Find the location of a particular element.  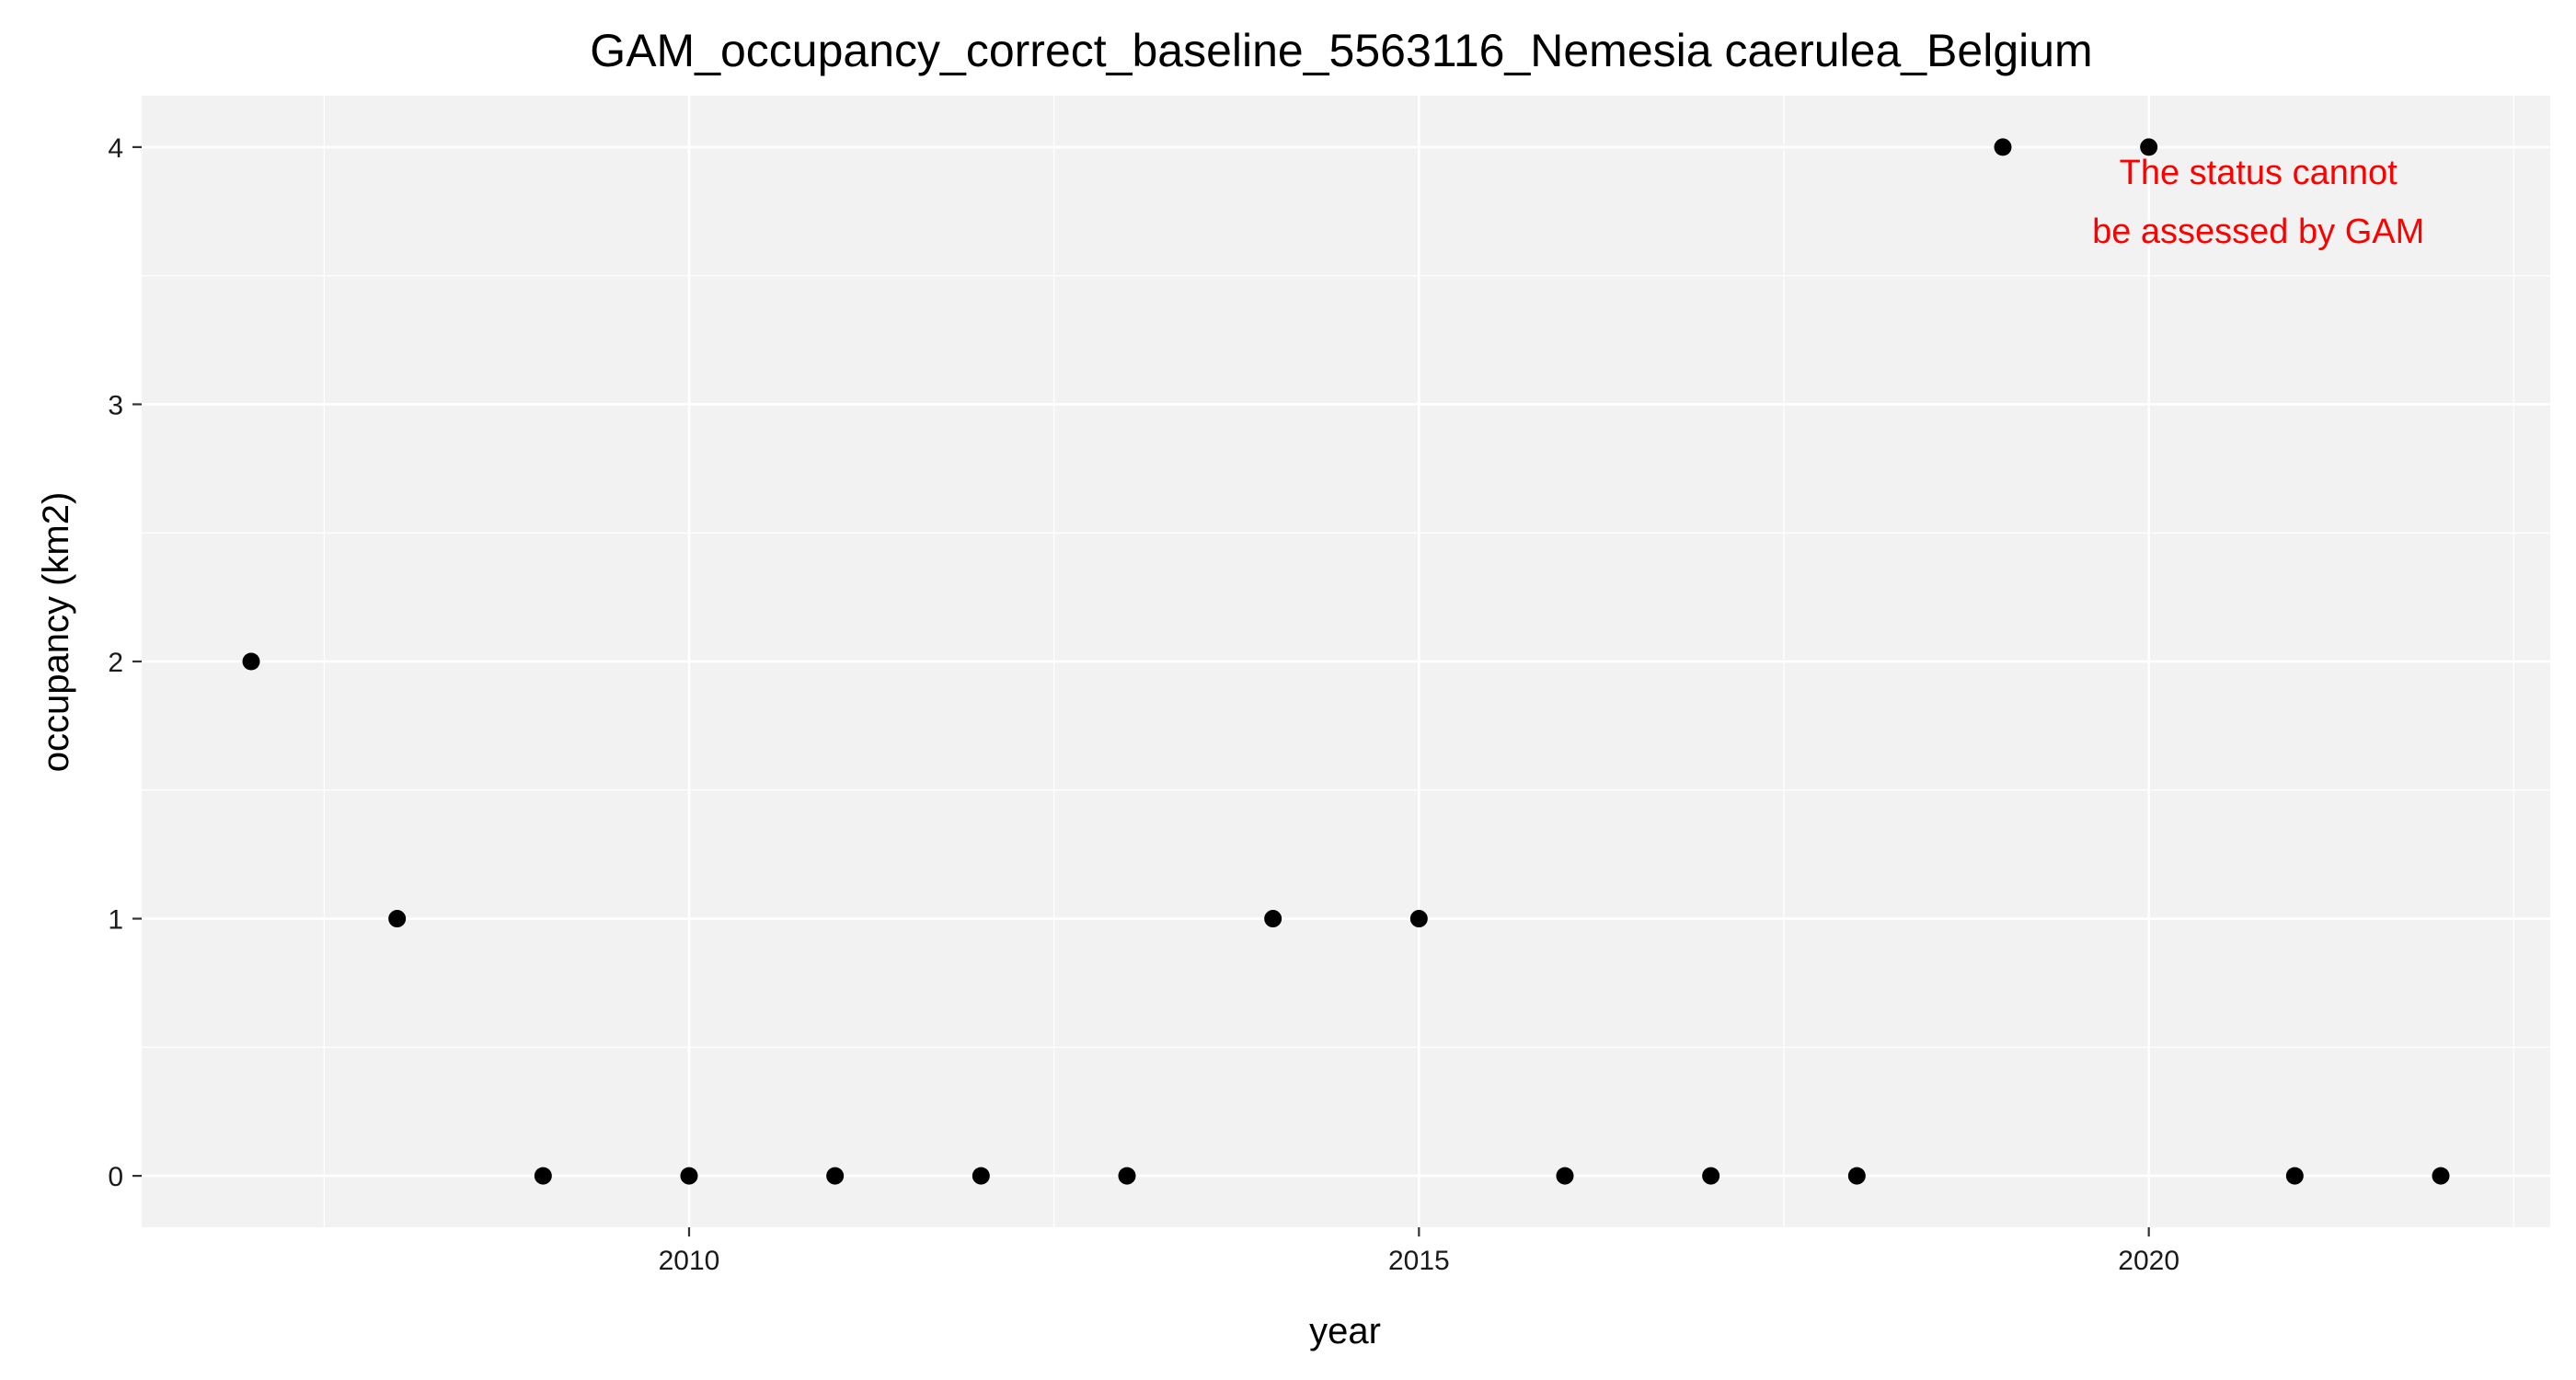

y-tick-label: 1 is located at coordinates (115, 920).